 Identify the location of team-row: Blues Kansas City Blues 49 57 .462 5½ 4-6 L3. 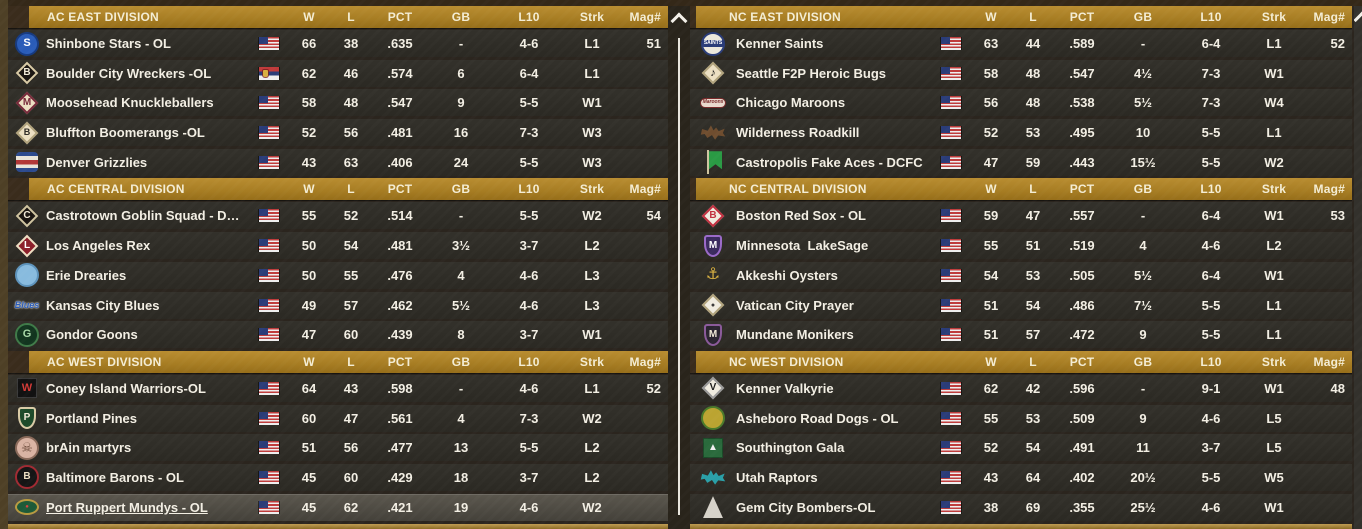
(338, 305).